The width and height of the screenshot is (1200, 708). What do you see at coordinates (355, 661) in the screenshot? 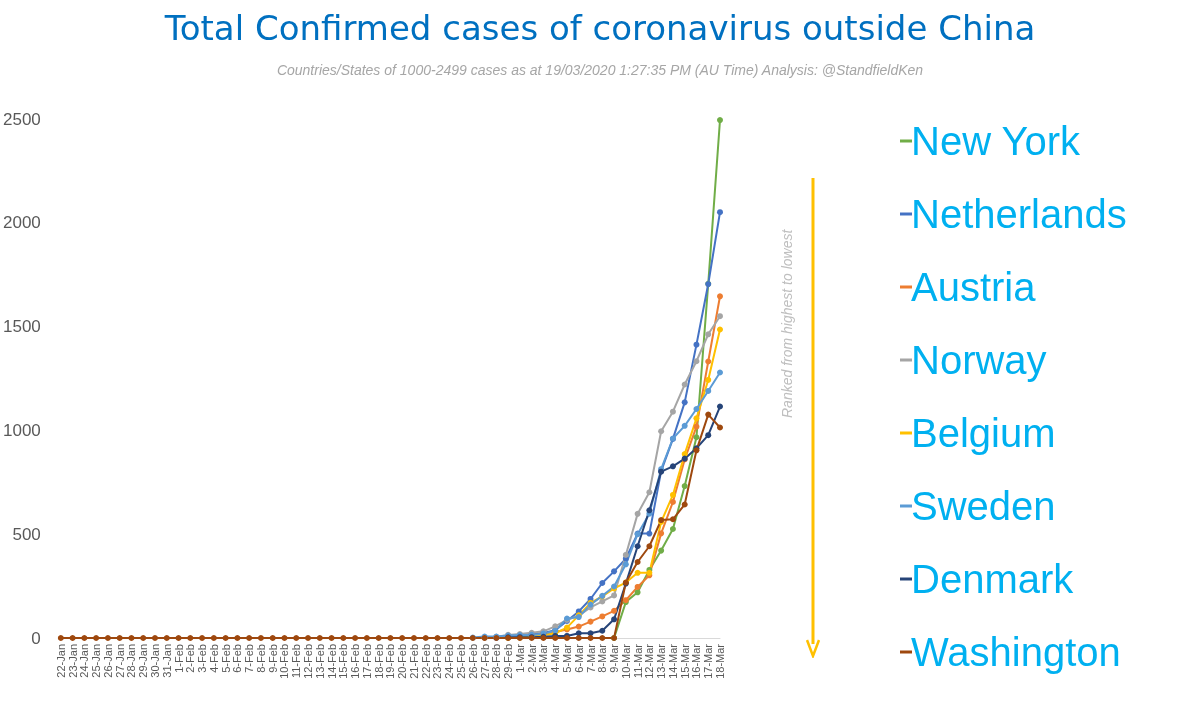
I see `x-tick-label: 16-Feb` at bounding box center [355, 661].